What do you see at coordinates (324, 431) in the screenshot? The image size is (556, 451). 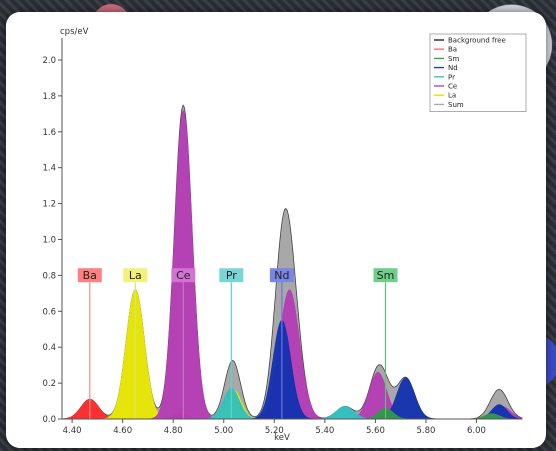 I see `x-tick-label-5.40: 5.40` at bounding box center [324, 431].